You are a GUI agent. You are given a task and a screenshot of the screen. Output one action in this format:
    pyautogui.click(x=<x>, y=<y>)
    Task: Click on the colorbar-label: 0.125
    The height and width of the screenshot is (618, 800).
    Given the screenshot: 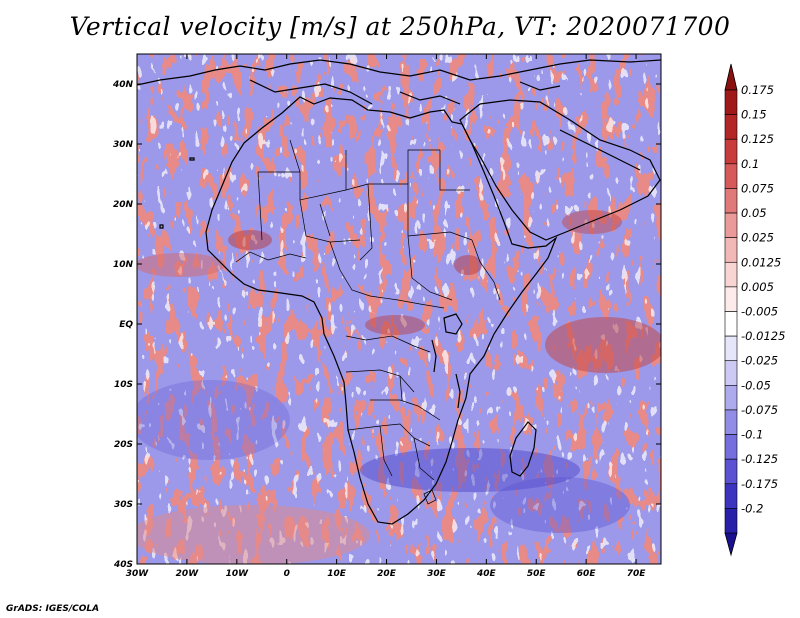 What is the action you would take?
    pyautogui.click(x=757, y=139)
    